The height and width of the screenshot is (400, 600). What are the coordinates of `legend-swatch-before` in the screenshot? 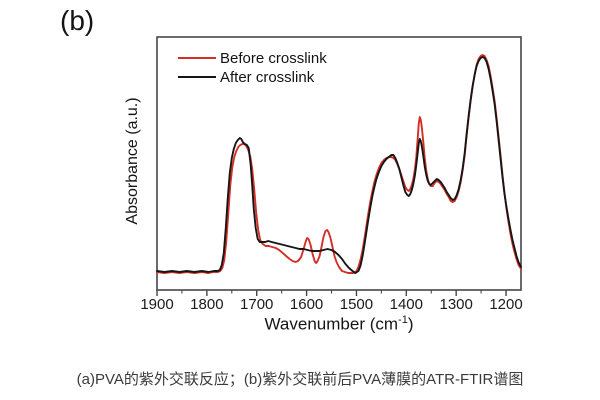 It's located at (197, 58).